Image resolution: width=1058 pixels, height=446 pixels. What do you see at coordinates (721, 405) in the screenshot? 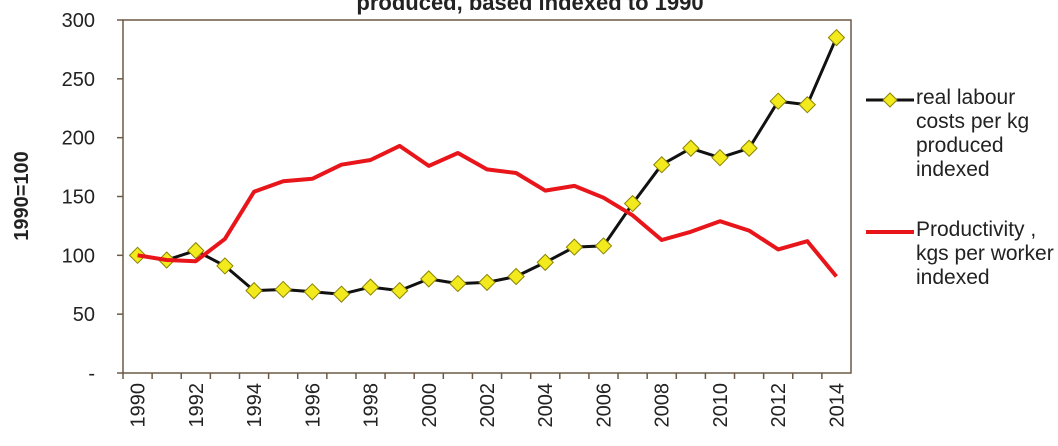
I see `x-tick-label: 2010` at bounding box center [721, 405].